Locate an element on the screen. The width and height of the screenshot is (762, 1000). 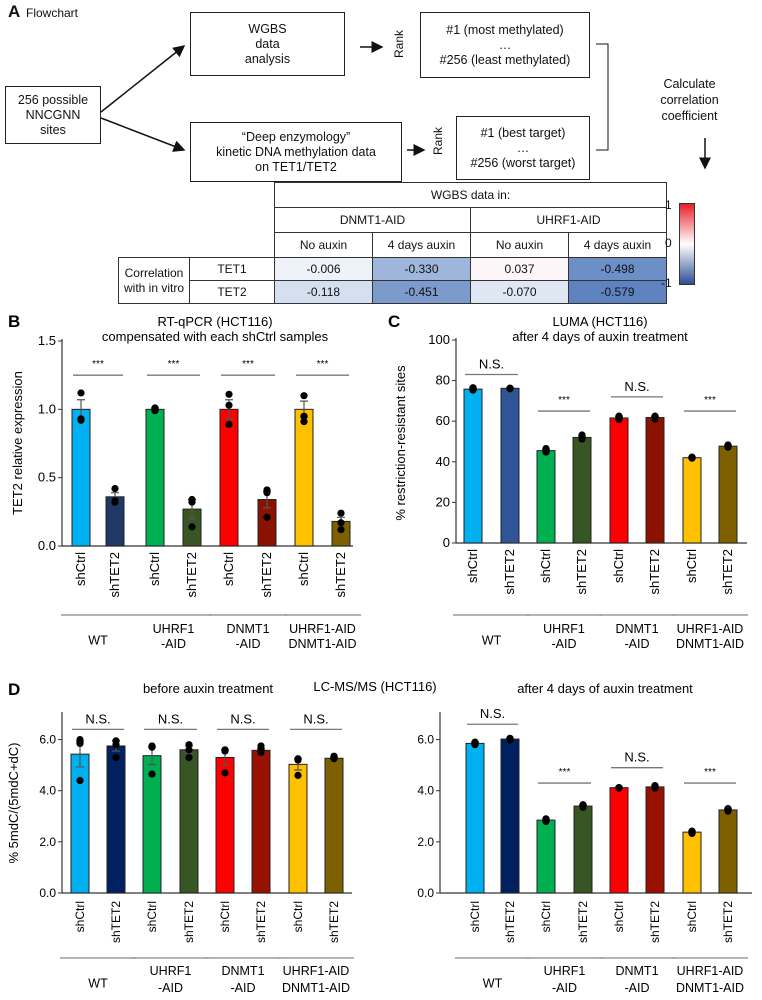
colorbar is located at coordinates (687, 244).